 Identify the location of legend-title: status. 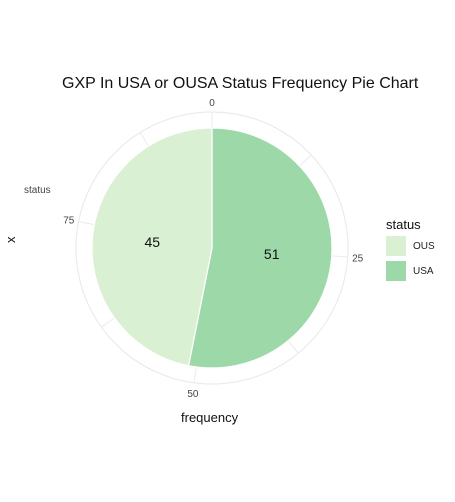
(403, 224).